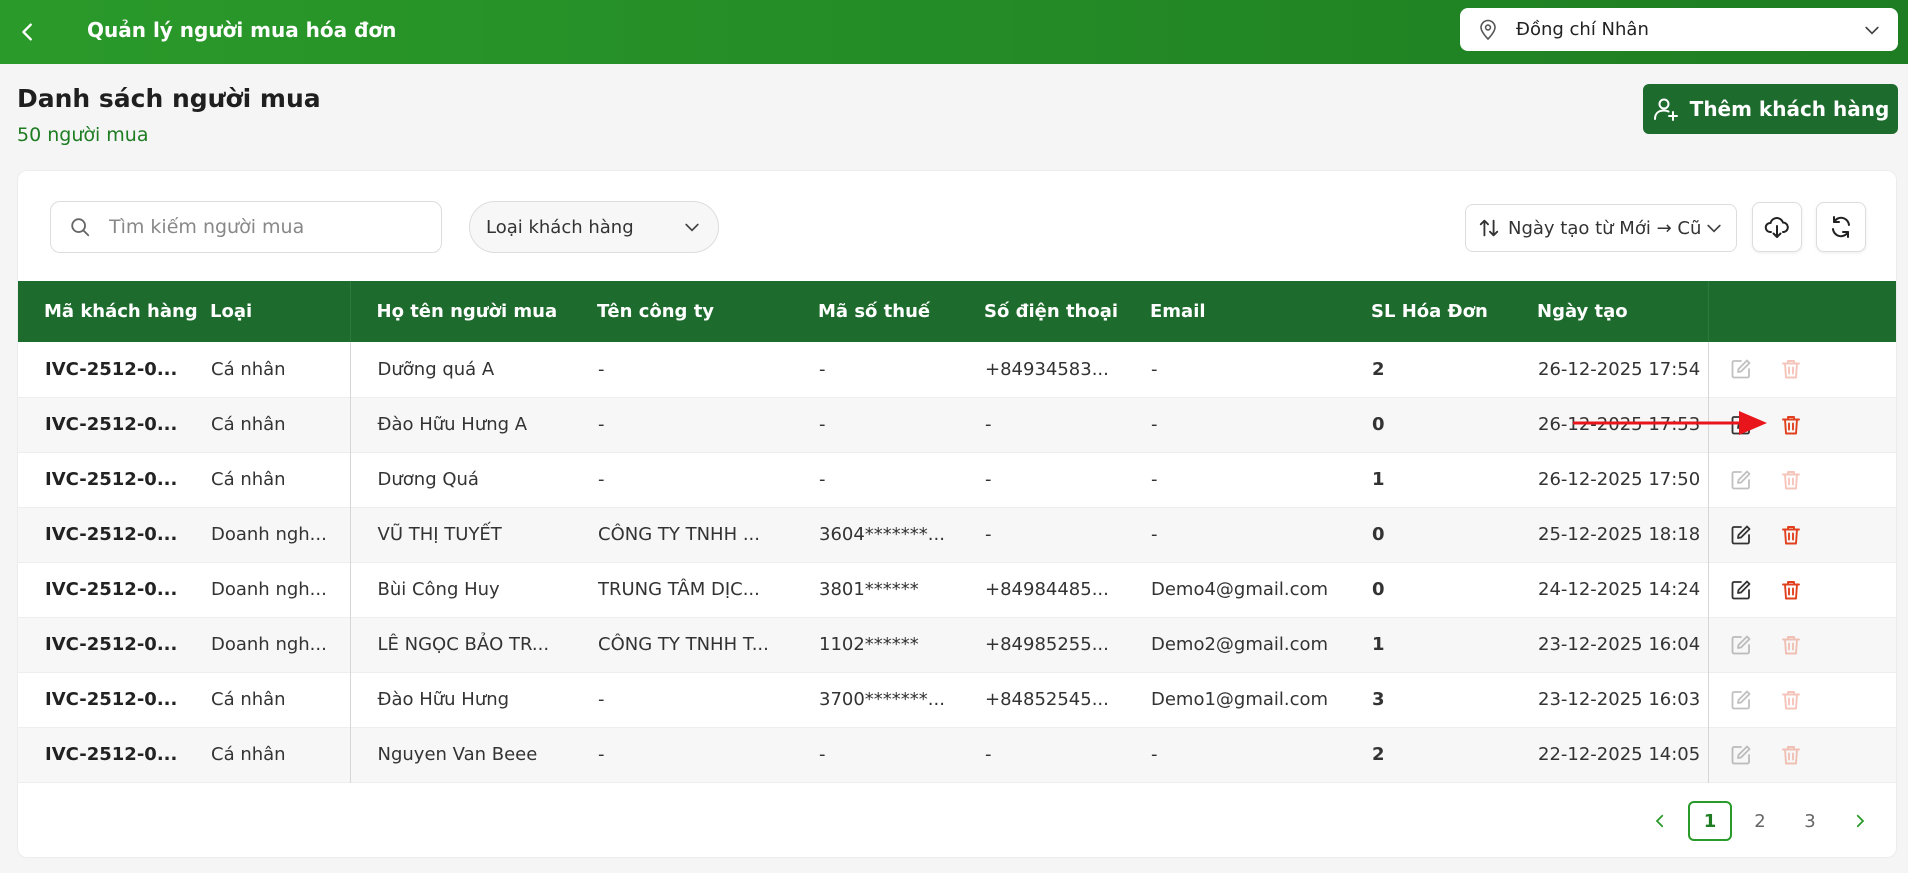 This screenshot has height=873, width=1908. Describe the element at coordinates (1378, 589) in the screenshot. I see `cell-qty: 0` at that location.